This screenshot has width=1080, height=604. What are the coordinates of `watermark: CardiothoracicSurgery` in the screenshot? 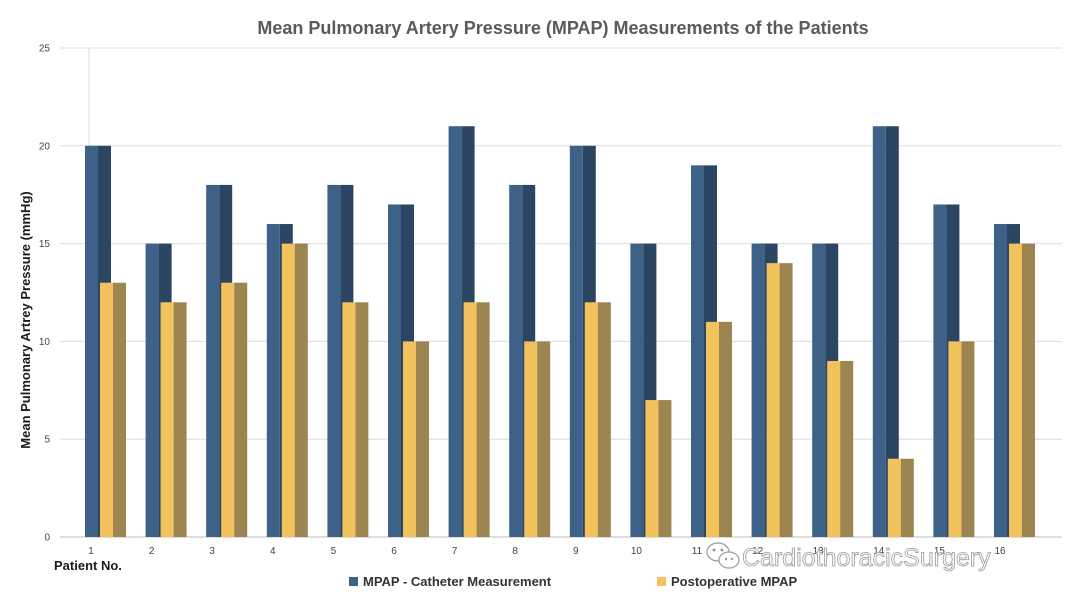 It's located at (849, 557).